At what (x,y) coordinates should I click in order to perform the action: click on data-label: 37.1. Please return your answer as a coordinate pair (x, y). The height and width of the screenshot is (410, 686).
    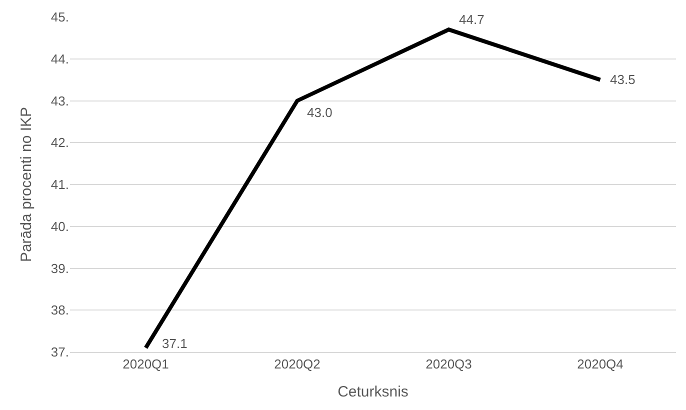
    Looking at the image, I should click on (175, 343).